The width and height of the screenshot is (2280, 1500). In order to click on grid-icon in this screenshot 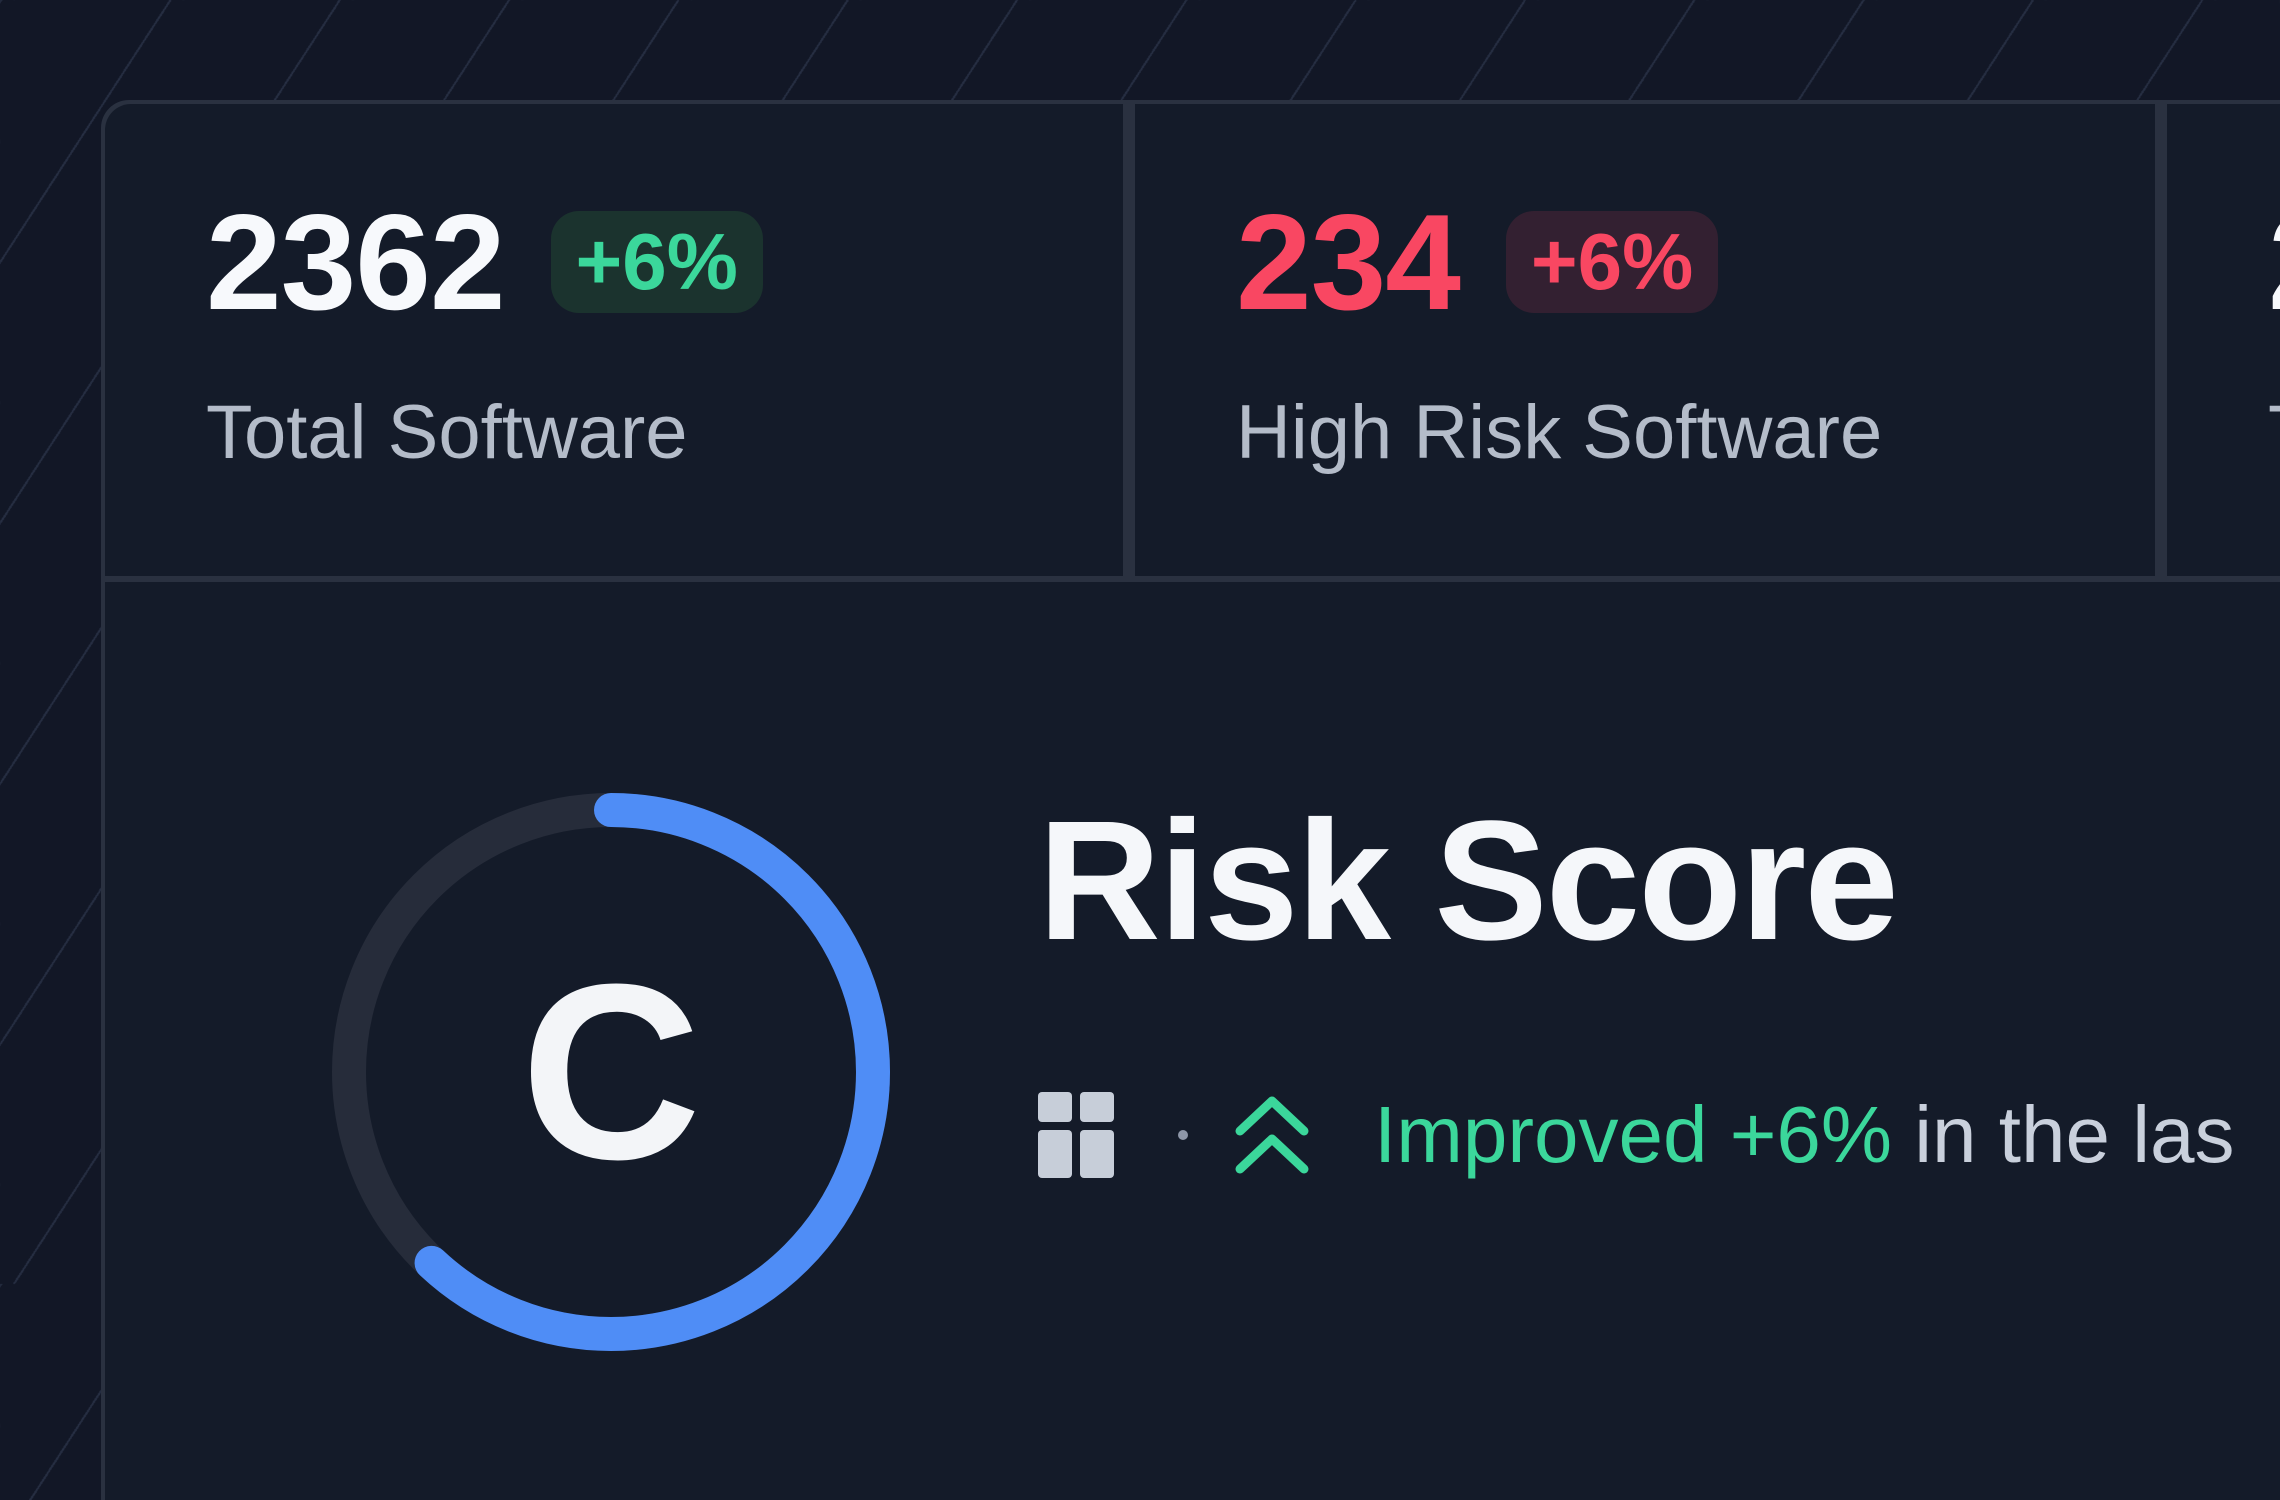, I will do `click(1077, 1135)`.